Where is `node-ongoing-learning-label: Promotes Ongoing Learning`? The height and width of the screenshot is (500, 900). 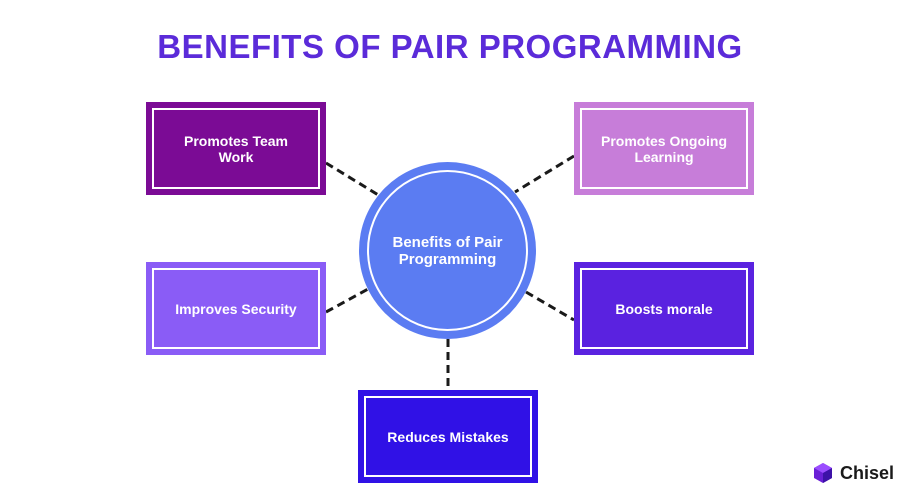 node-ongoing-learning-label: Promotes Ongoing Learning is located at coordinates (664, 148).